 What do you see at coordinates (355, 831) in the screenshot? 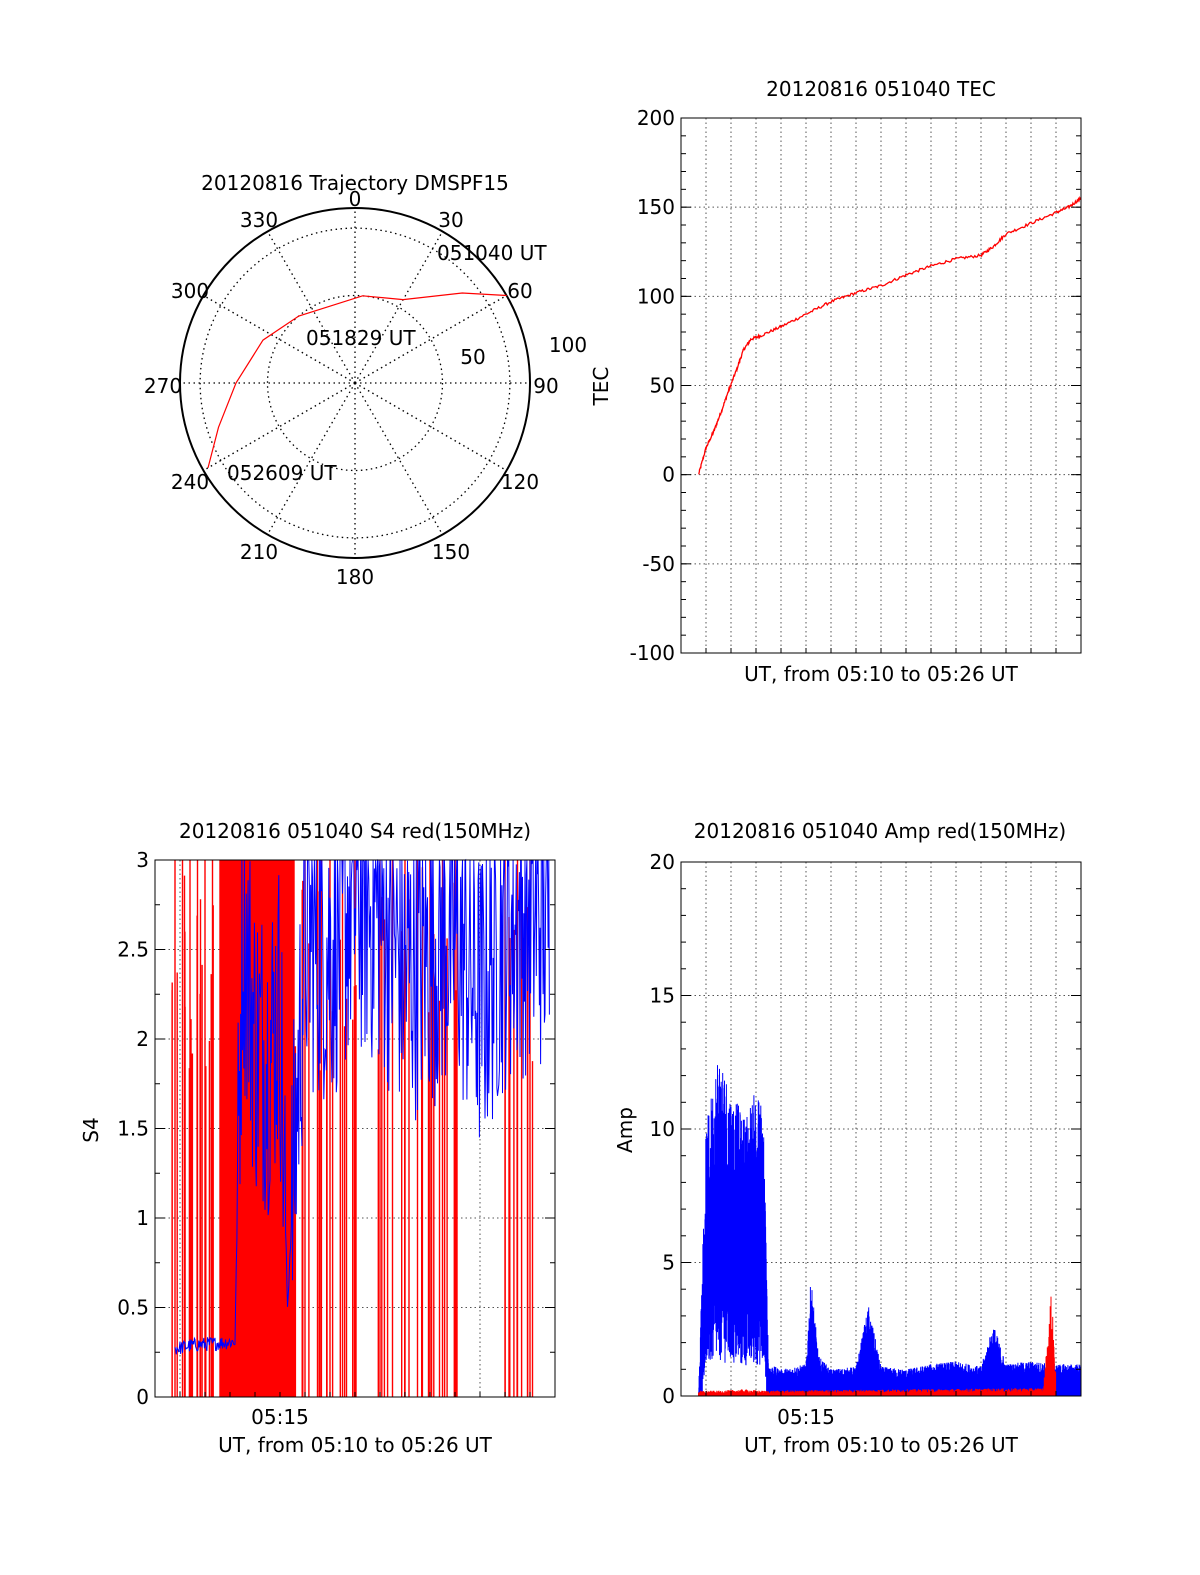
I see `s4-title: 20120816 051040 S4 red(150MHz)` at bounding box center [355, 831].